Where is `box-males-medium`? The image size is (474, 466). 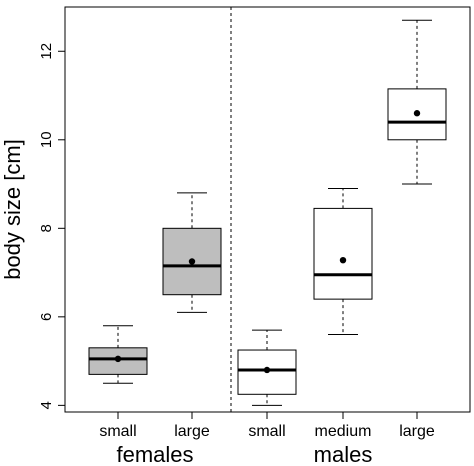 box-males-medium is located at coordinates (343, 261).